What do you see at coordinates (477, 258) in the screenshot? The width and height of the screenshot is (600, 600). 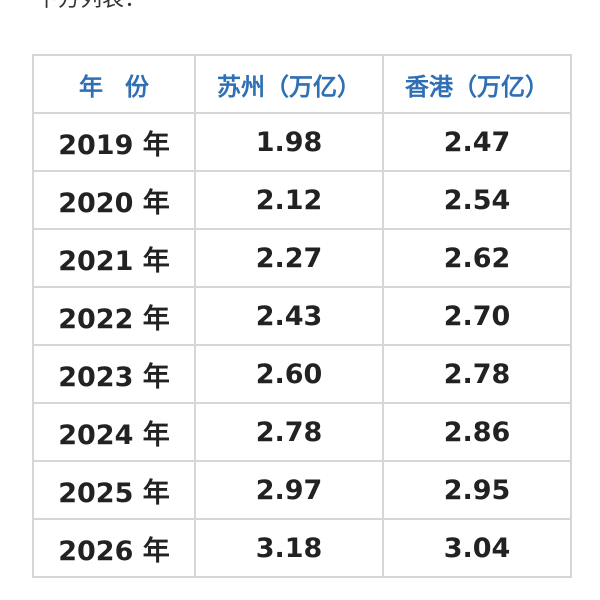 I see `hongkong-value-cell: 2.62` at bounding box center [477, 258].